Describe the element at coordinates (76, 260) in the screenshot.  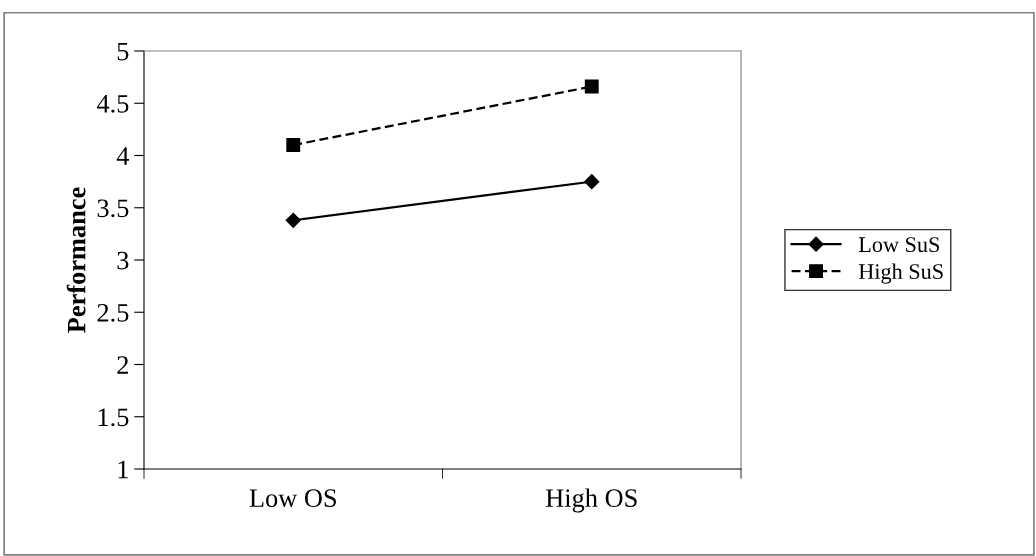
I see `y-axis-title: Performance` at that location.